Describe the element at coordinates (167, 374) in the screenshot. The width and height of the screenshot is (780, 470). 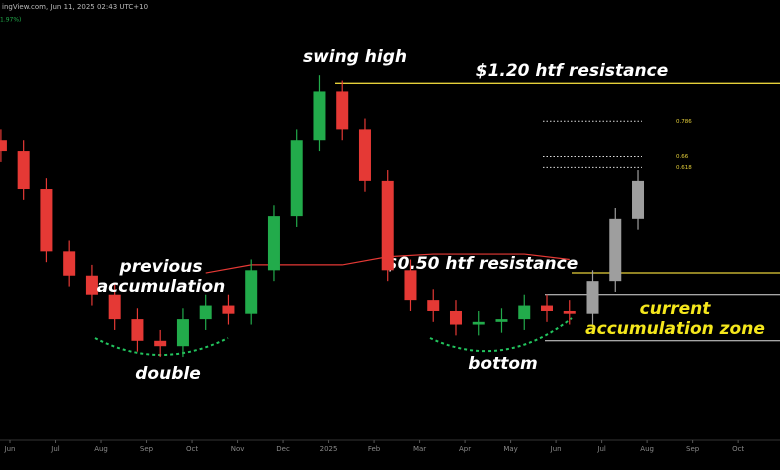
I see `annotation: double` at that location.